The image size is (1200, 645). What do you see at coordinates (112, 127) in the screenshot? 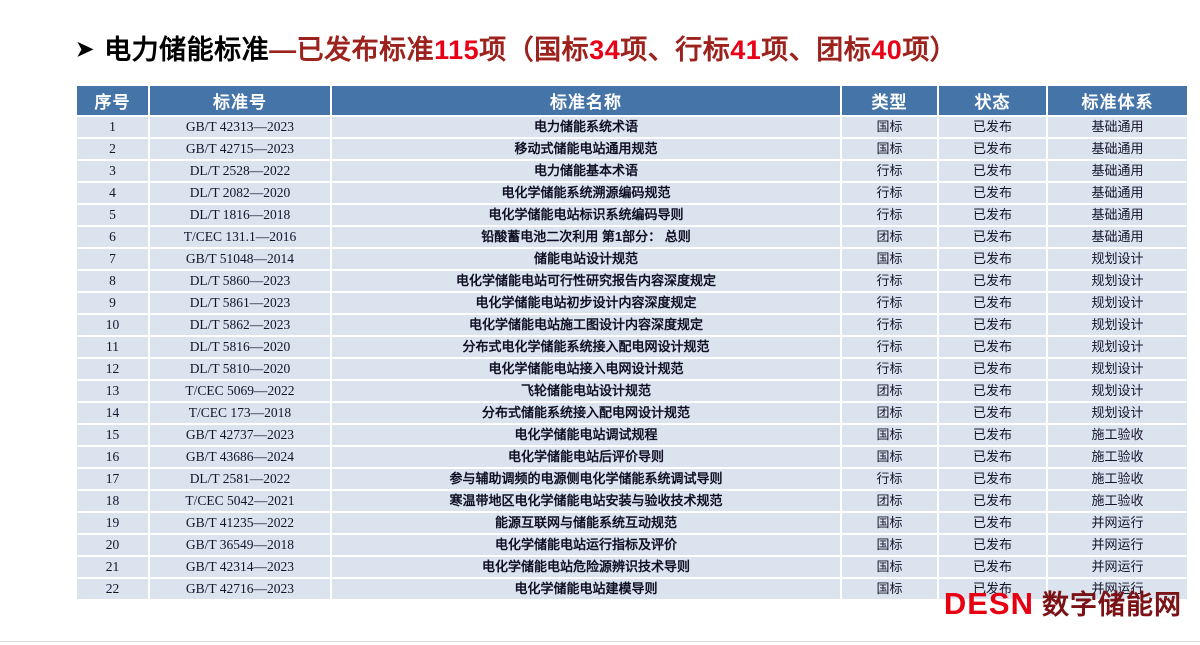
I see `table-cell-no: 1` at bounding box center [112, 127].